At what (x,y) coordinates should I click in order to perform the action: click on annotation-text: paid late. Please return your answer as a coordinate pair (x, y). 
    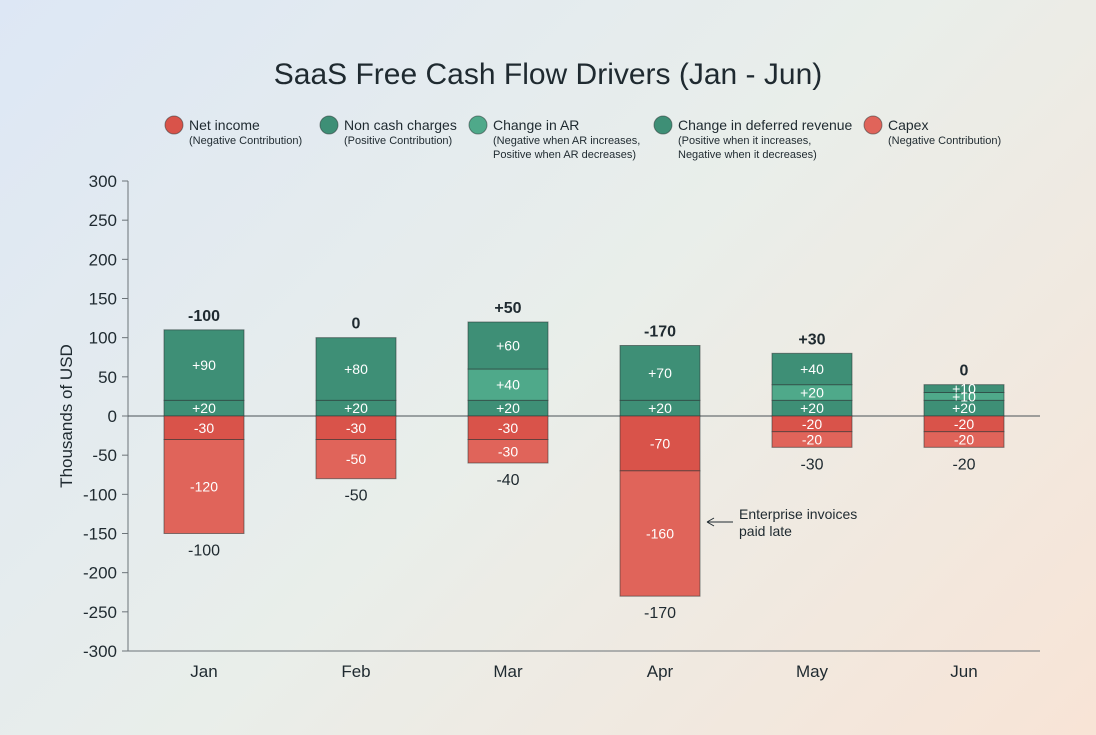
    Looking at the image, I should click on (765, 531).